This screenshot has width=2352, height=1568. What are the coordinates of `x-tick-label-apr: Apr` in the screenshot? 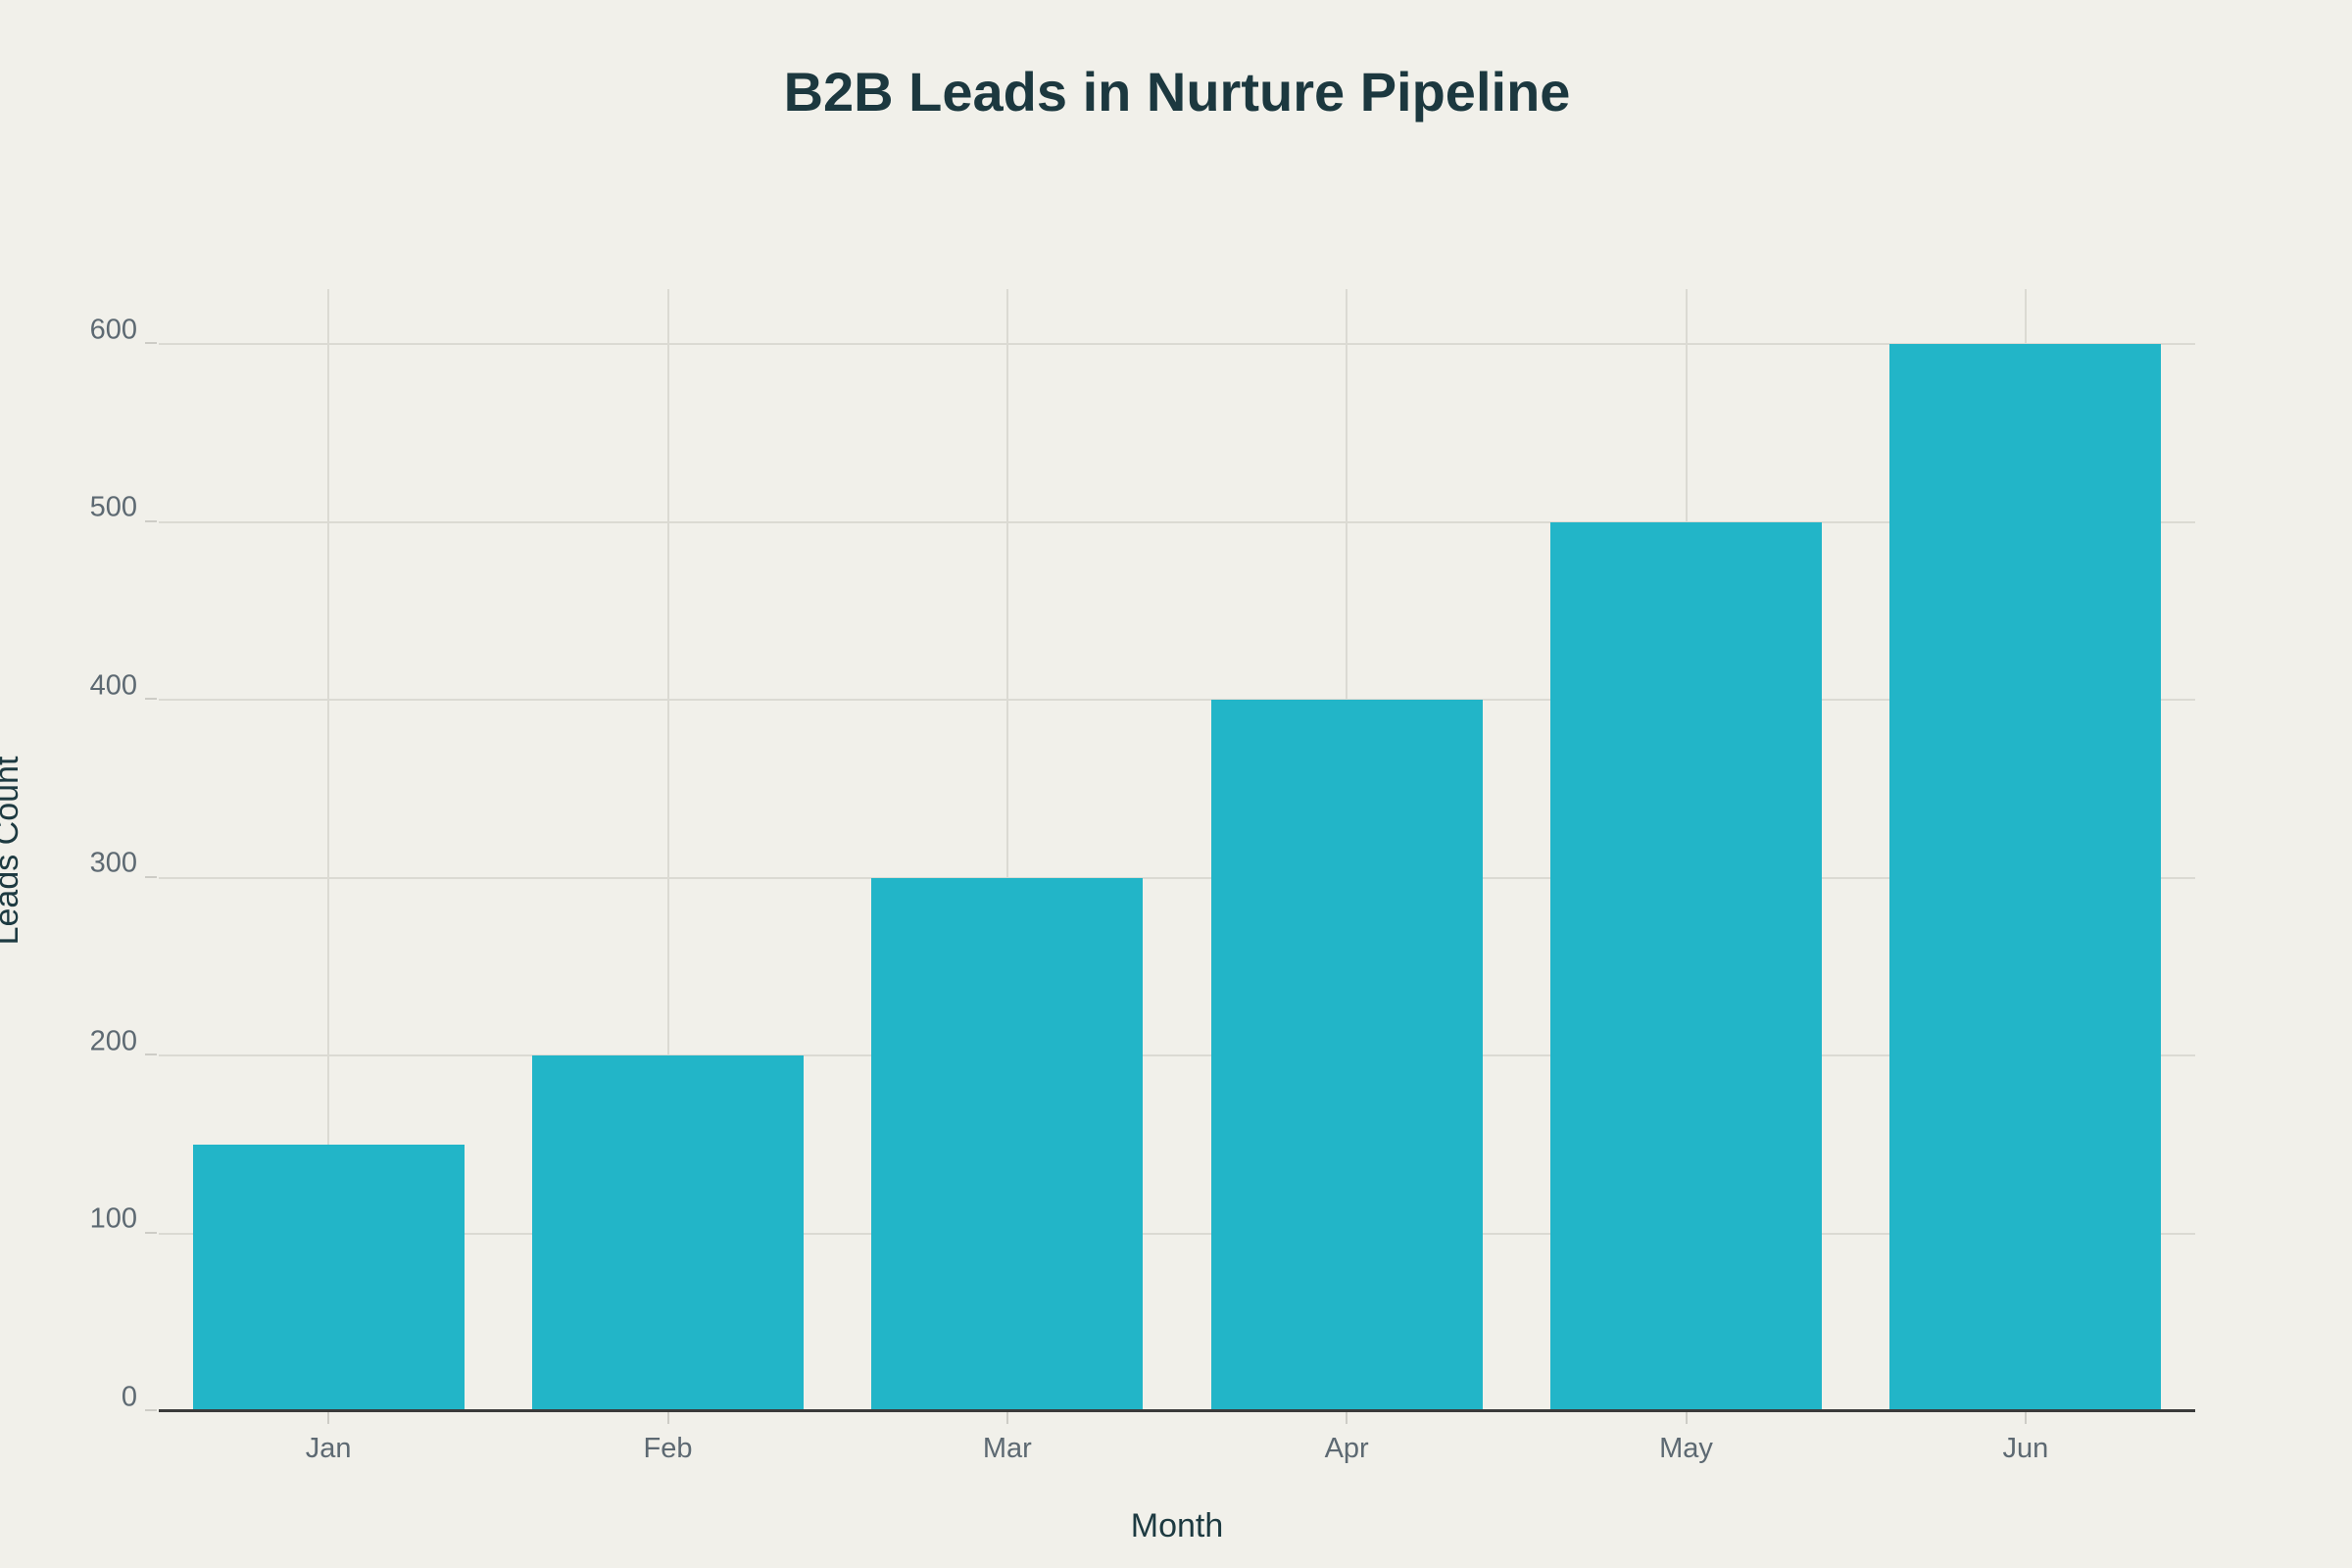 It's located at (1346, 1448).